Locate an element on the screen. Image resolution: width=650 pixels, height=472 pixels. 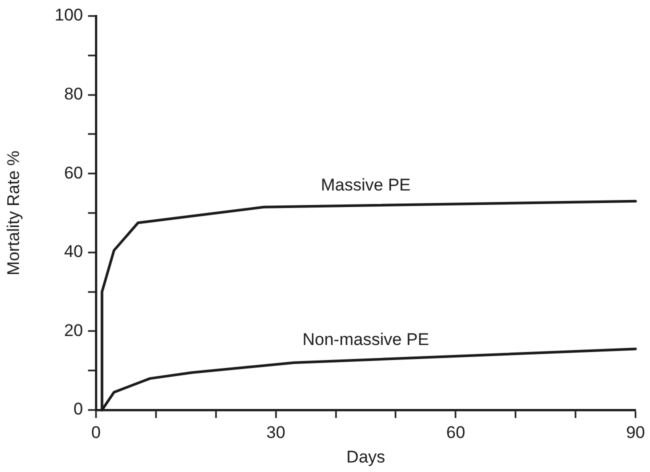
x-tick-label: 30 is located at coordinates (276, 432).